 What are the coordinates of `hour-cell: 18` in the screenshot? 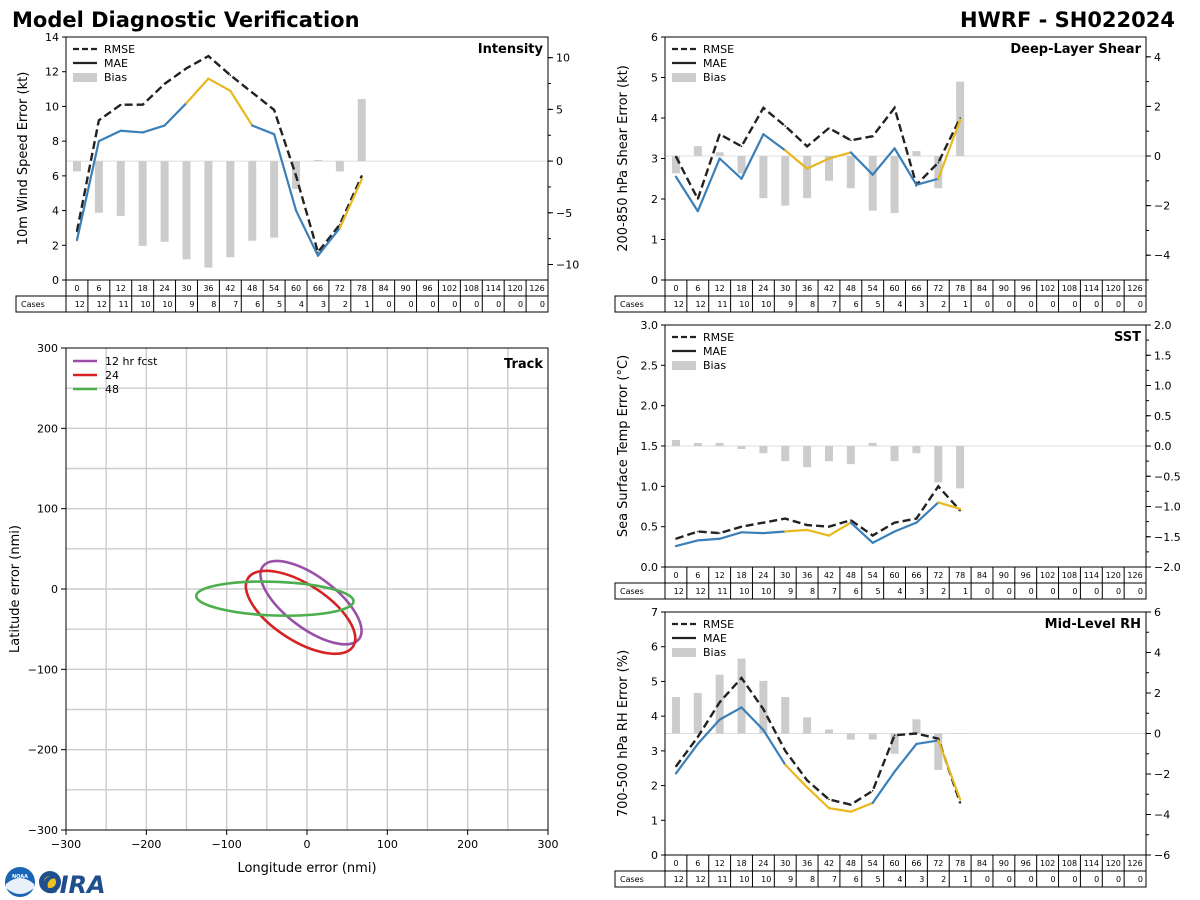 It's located at (741, 288).